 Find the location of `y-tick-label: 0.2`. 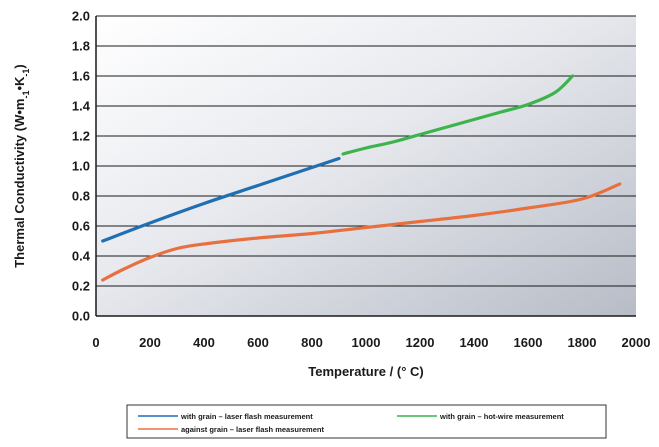

y-tick-label: 0.2 is located at coordinates (81, 286).